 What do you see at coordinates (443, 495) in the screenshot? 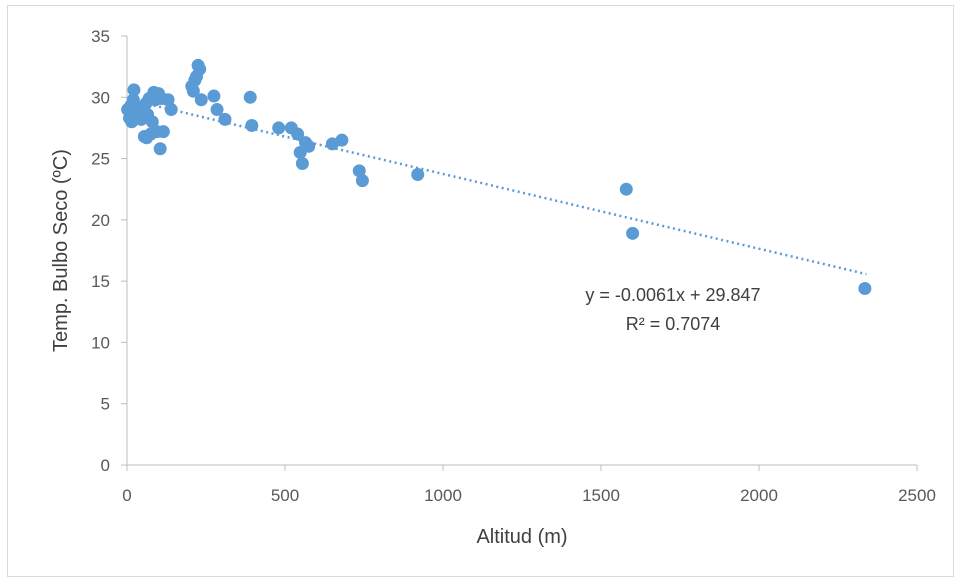
I see `x-tick-label: 1000` at bounding box center [443, 495].